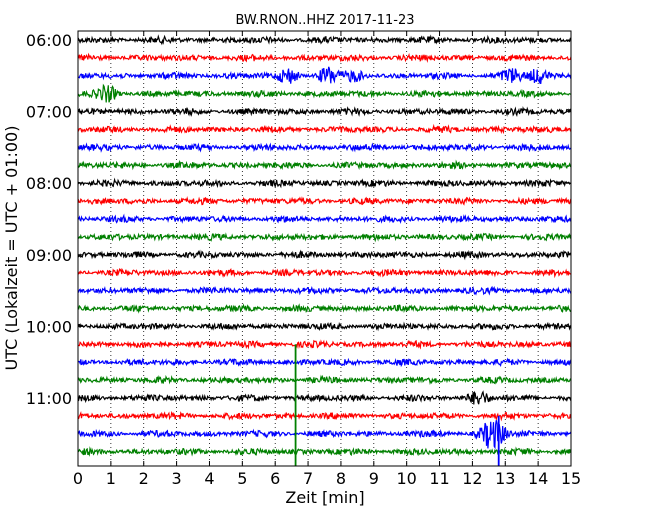 The width and height of the screenshot is (650, 520). What do you see at coordinates (275, 478) in the screenshot?
I see `x-tick-label: 6` at bounding box center [275, 478].